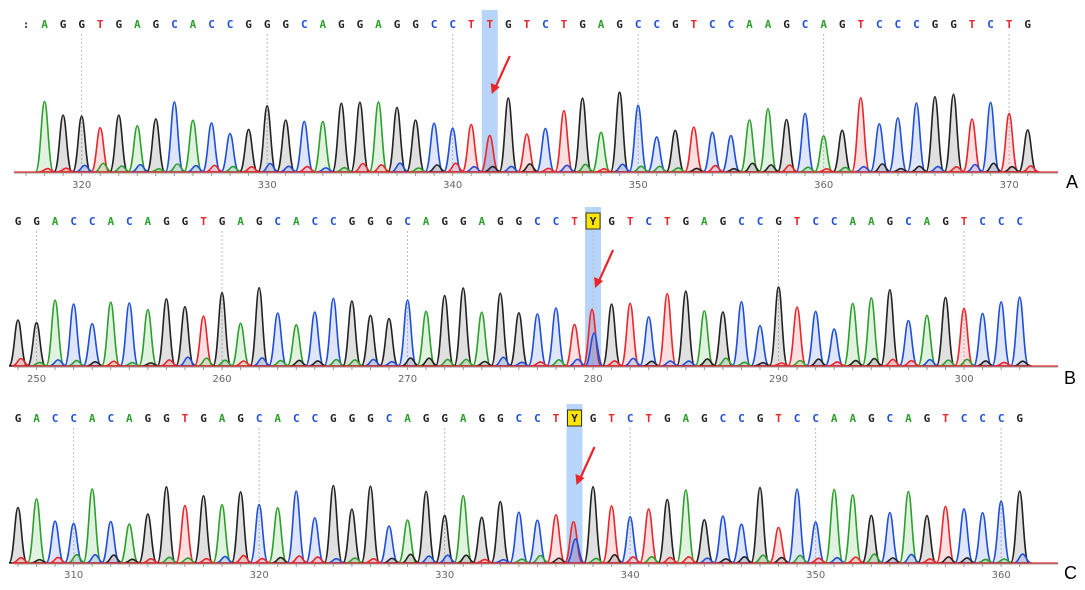 The width and height of the screenshot is (1085, 590). Describe the element at coordinates (593, 379) in the screenshot. I see `tick-label: 280` at that location.